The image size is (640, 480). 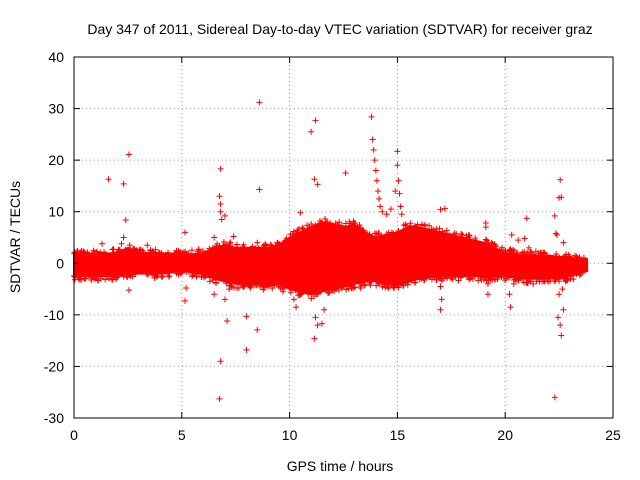 I want to click on y-tick-label: 20, so click(x=56, y=160).